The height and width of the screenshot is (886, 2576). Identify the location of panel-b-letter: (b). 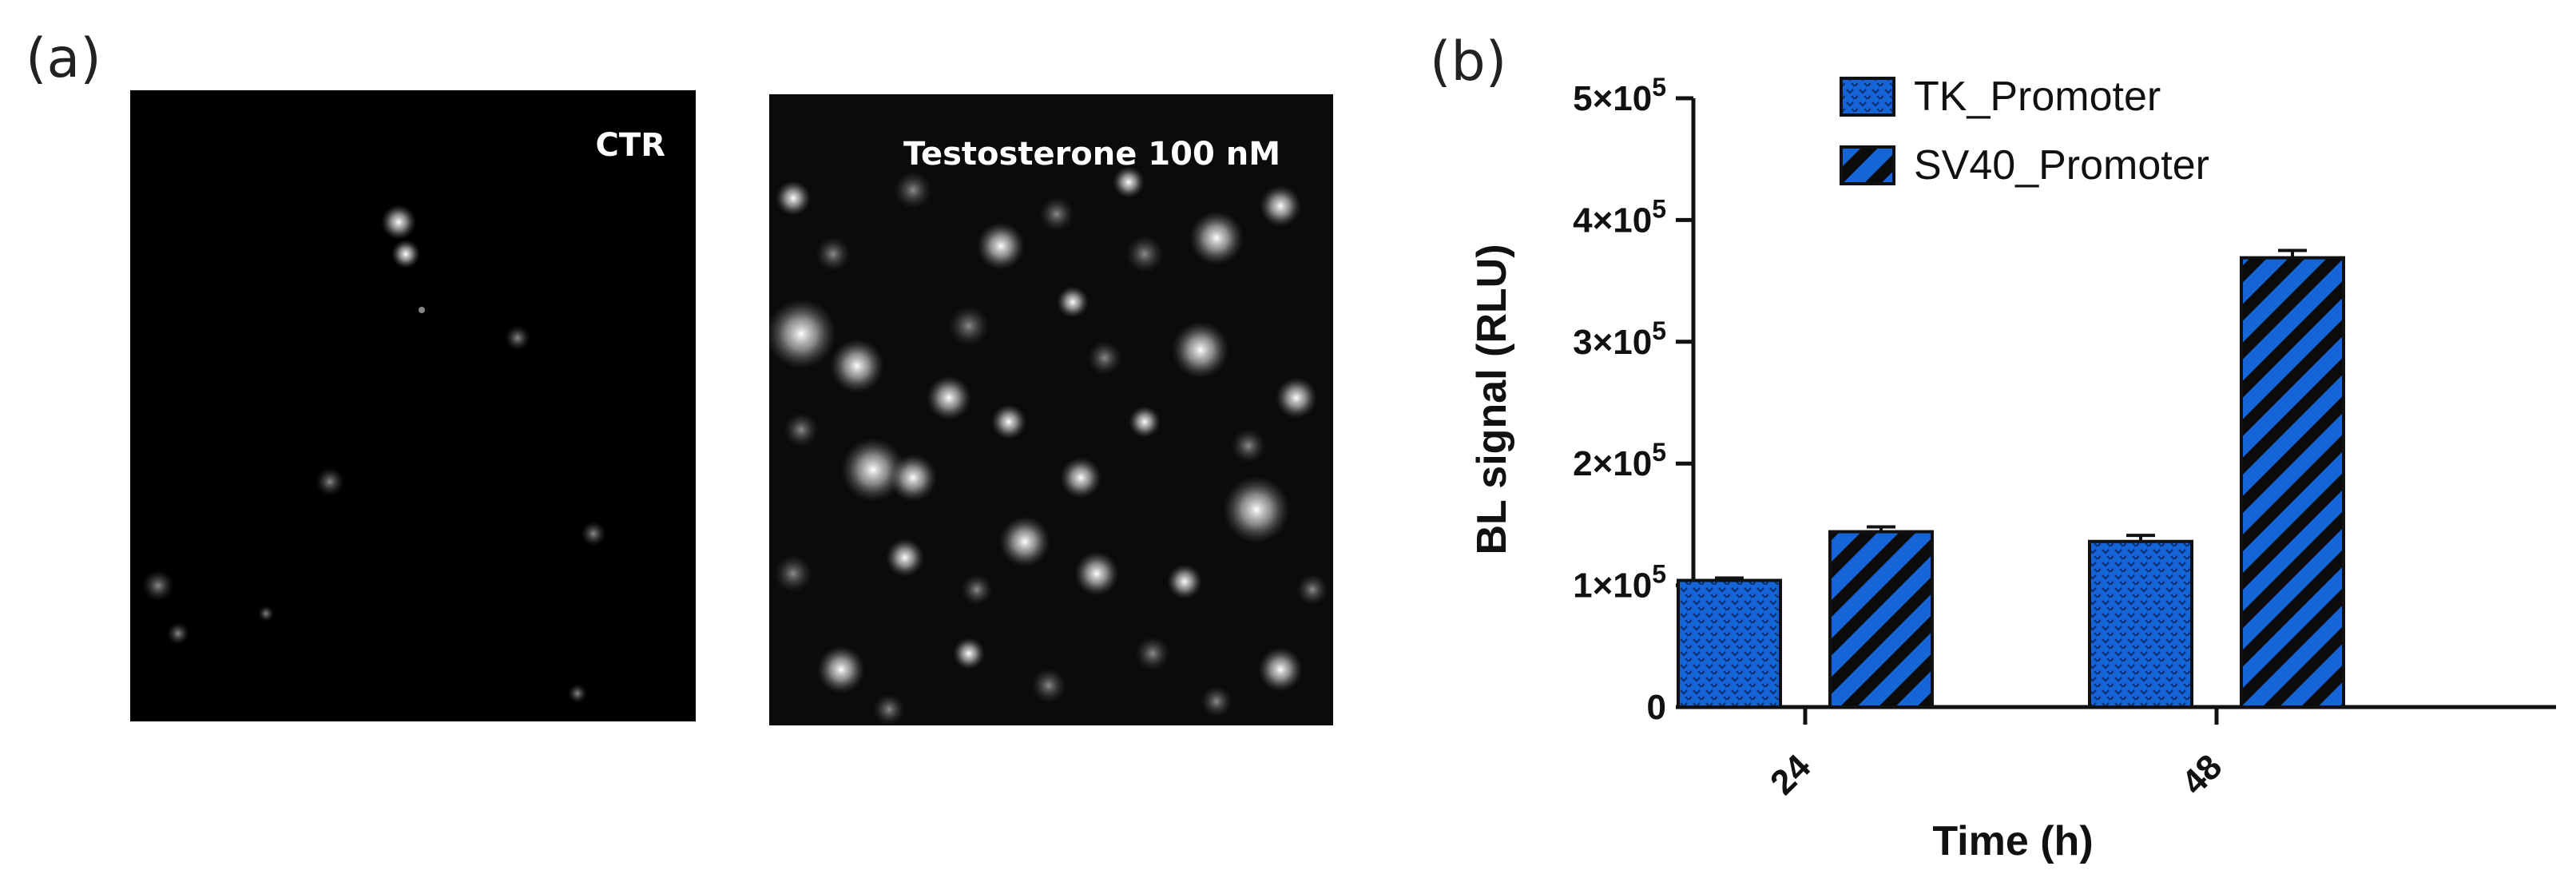
(1468, 61).